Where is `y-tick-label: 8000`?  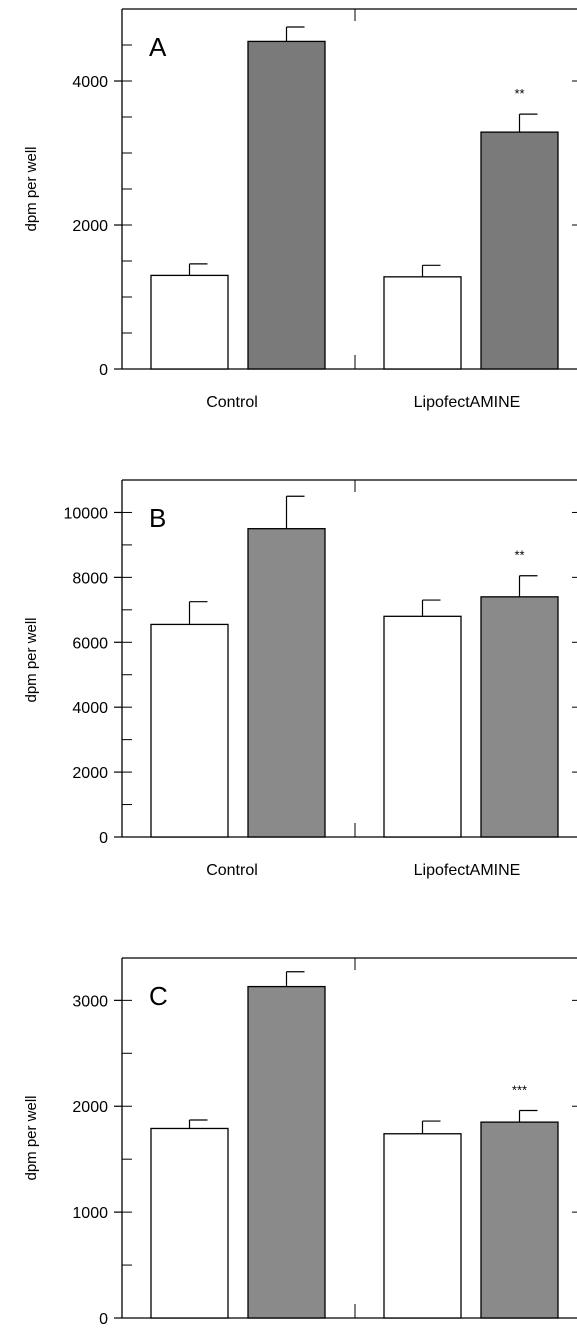
y-tick-label: 8000 is located at coordinates (90, 578).